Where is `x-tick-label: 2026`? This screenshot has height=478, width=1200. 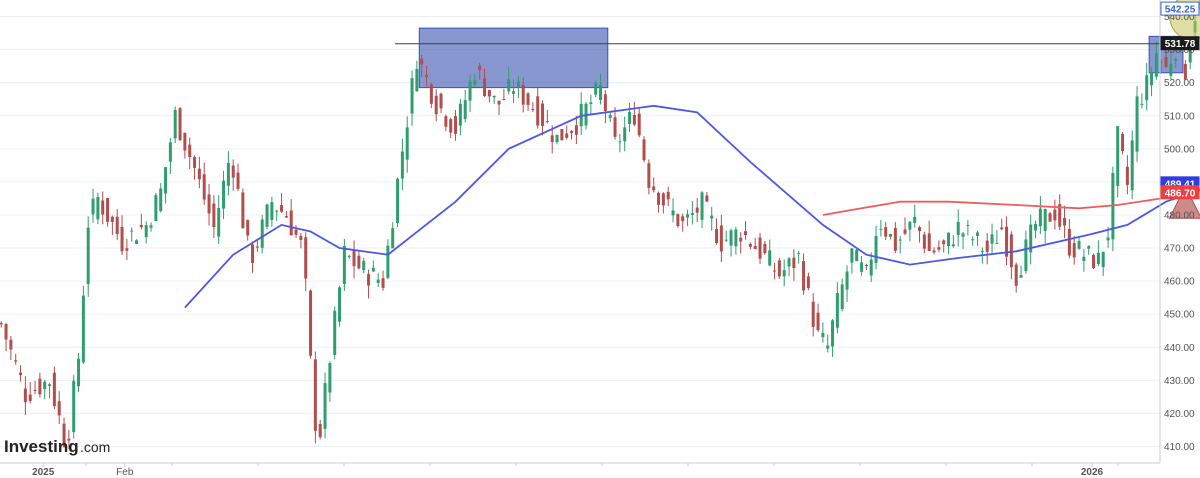 x-tick-label: 2026 is located at coordinates (1092, 472).